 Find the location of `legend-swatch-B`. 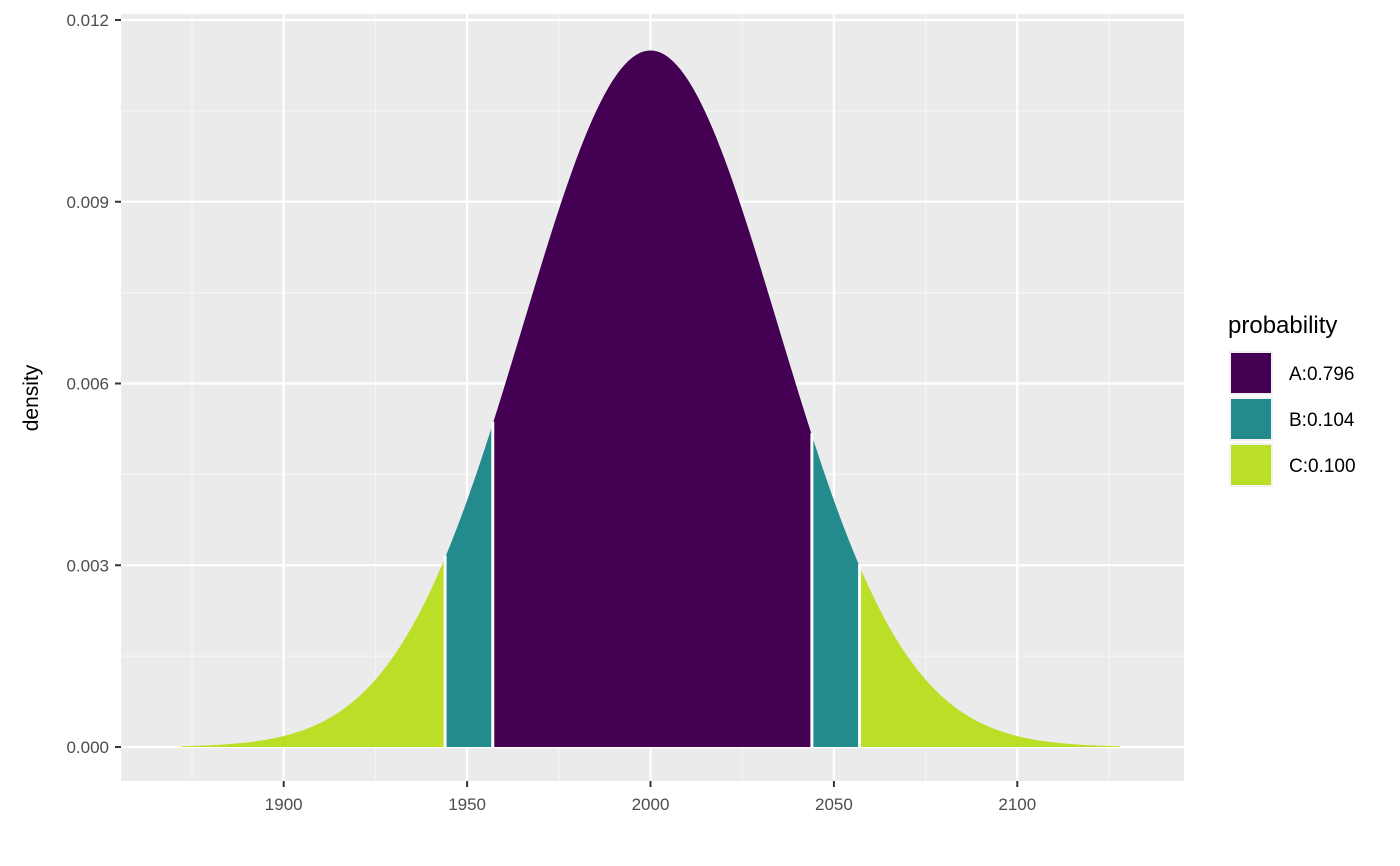

legend-swatch-B is located at coordinates (1251, 419).